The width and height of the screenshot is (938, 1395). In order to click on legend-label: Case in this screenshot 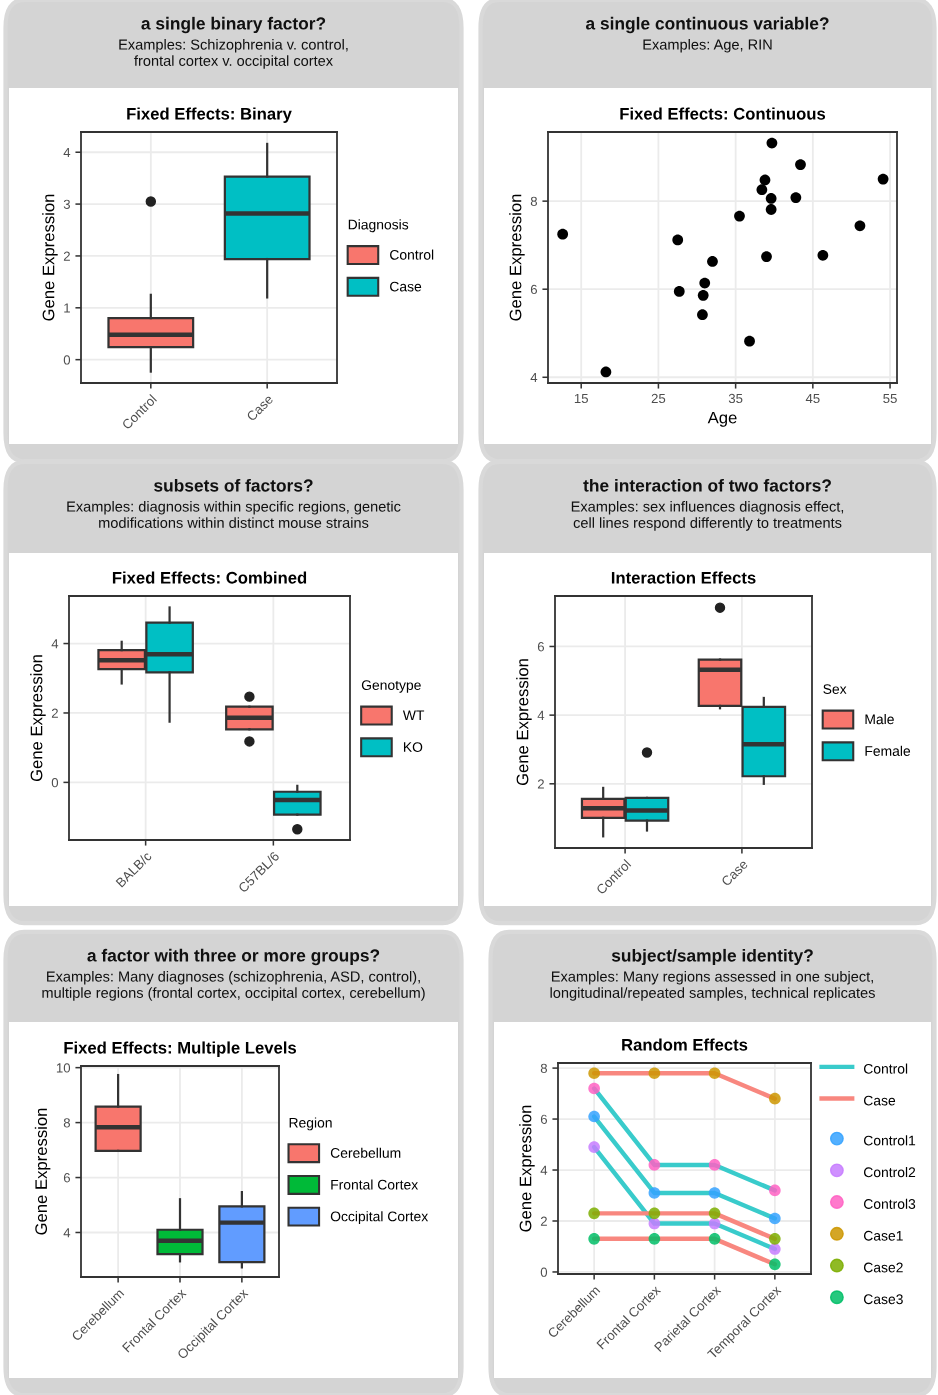, I will do `click(406, 286)`.